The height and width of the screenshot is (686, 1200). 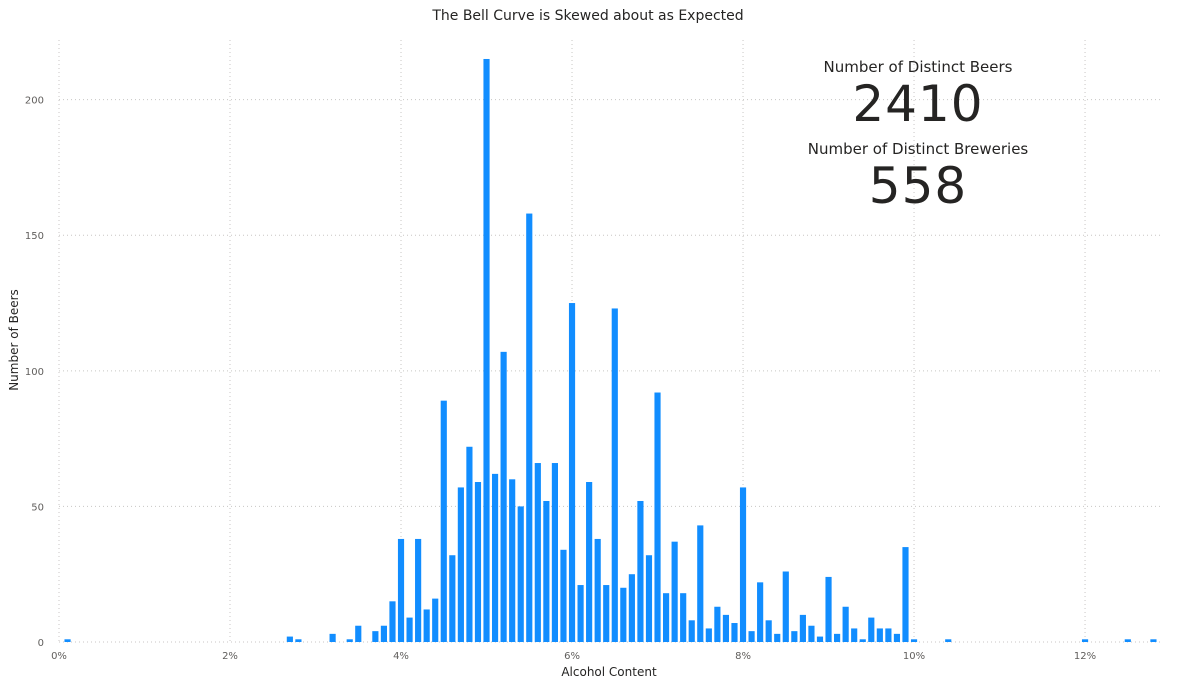 What do you see at coordinates (572, 656) in the screenshot?
I see `x-tick-label: 6%` at bounding box center [572, 656].